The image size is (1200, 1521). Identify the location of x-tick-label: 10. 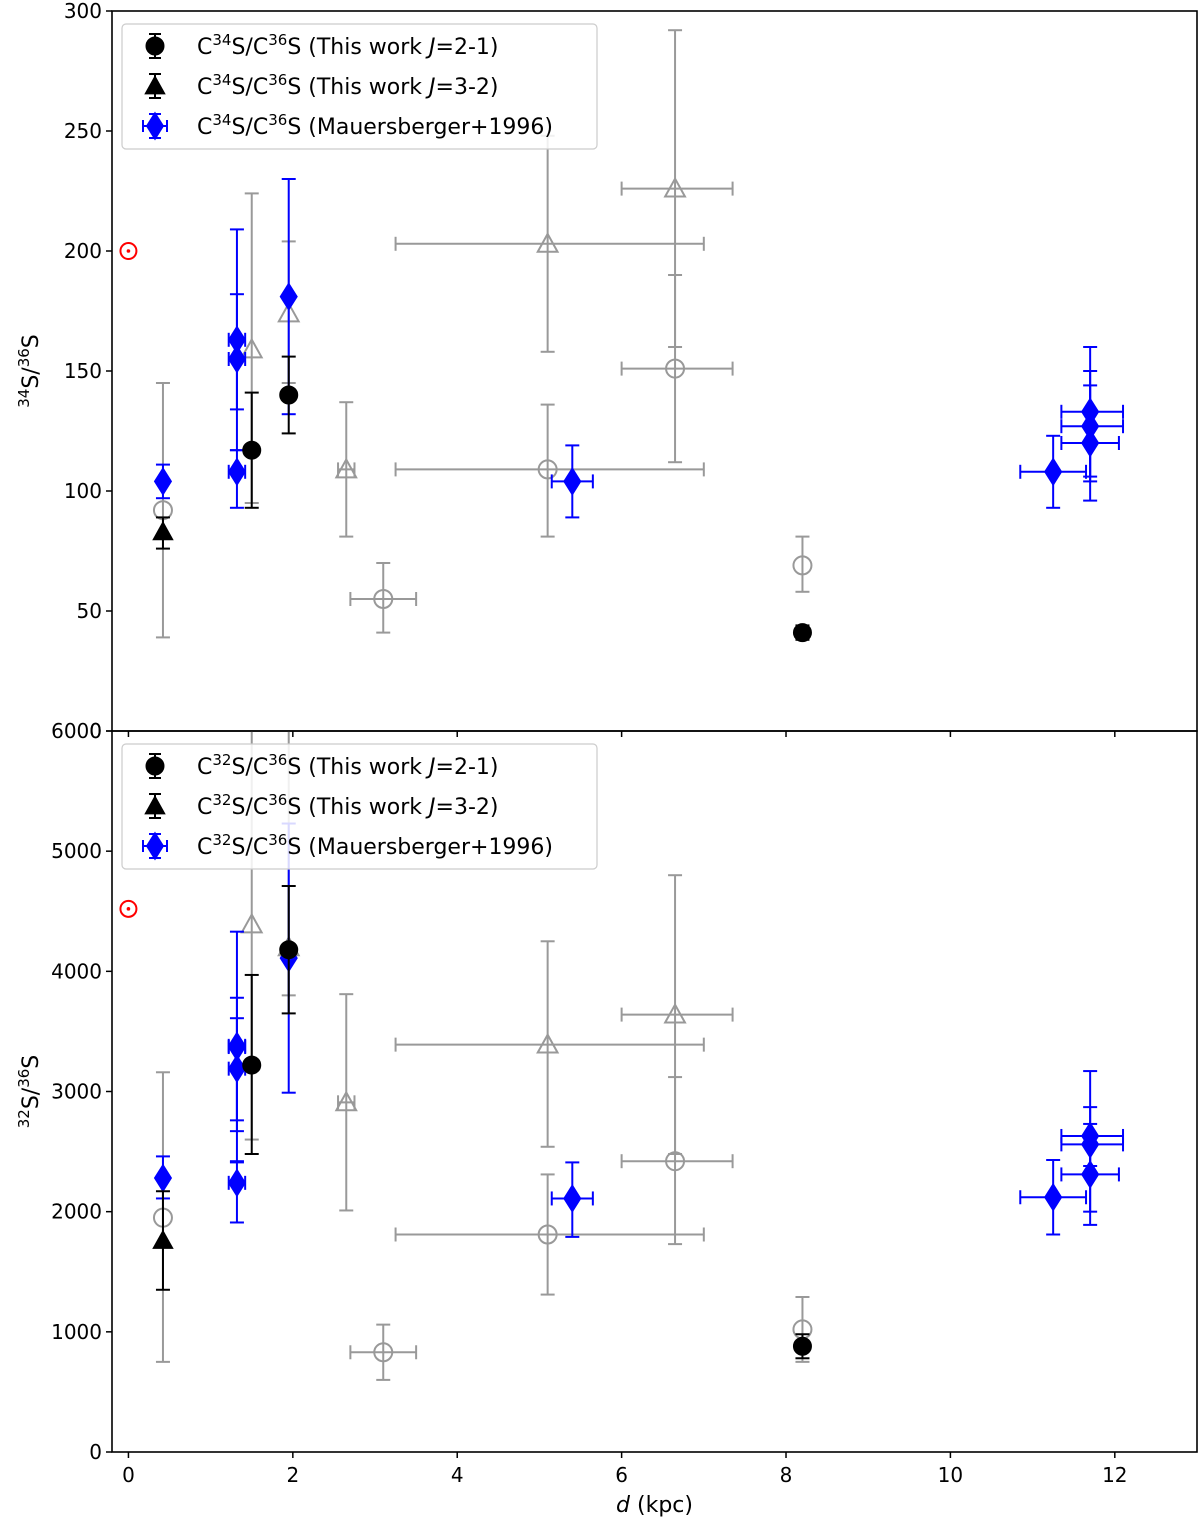
(950, 1475).